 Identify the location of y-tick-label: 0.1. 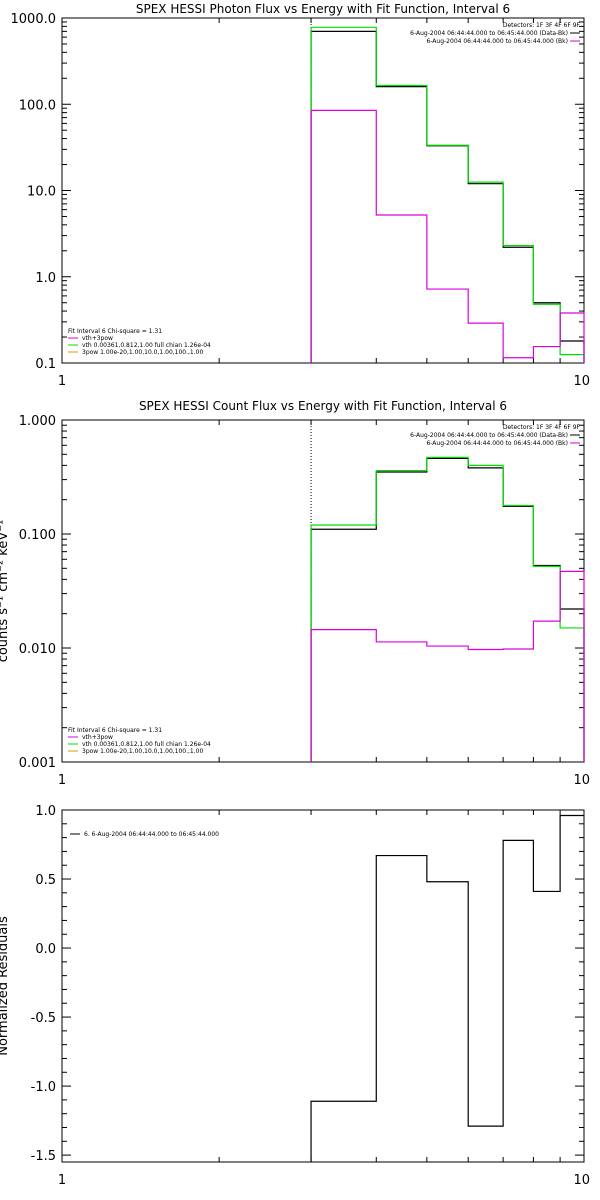
(45, 364).